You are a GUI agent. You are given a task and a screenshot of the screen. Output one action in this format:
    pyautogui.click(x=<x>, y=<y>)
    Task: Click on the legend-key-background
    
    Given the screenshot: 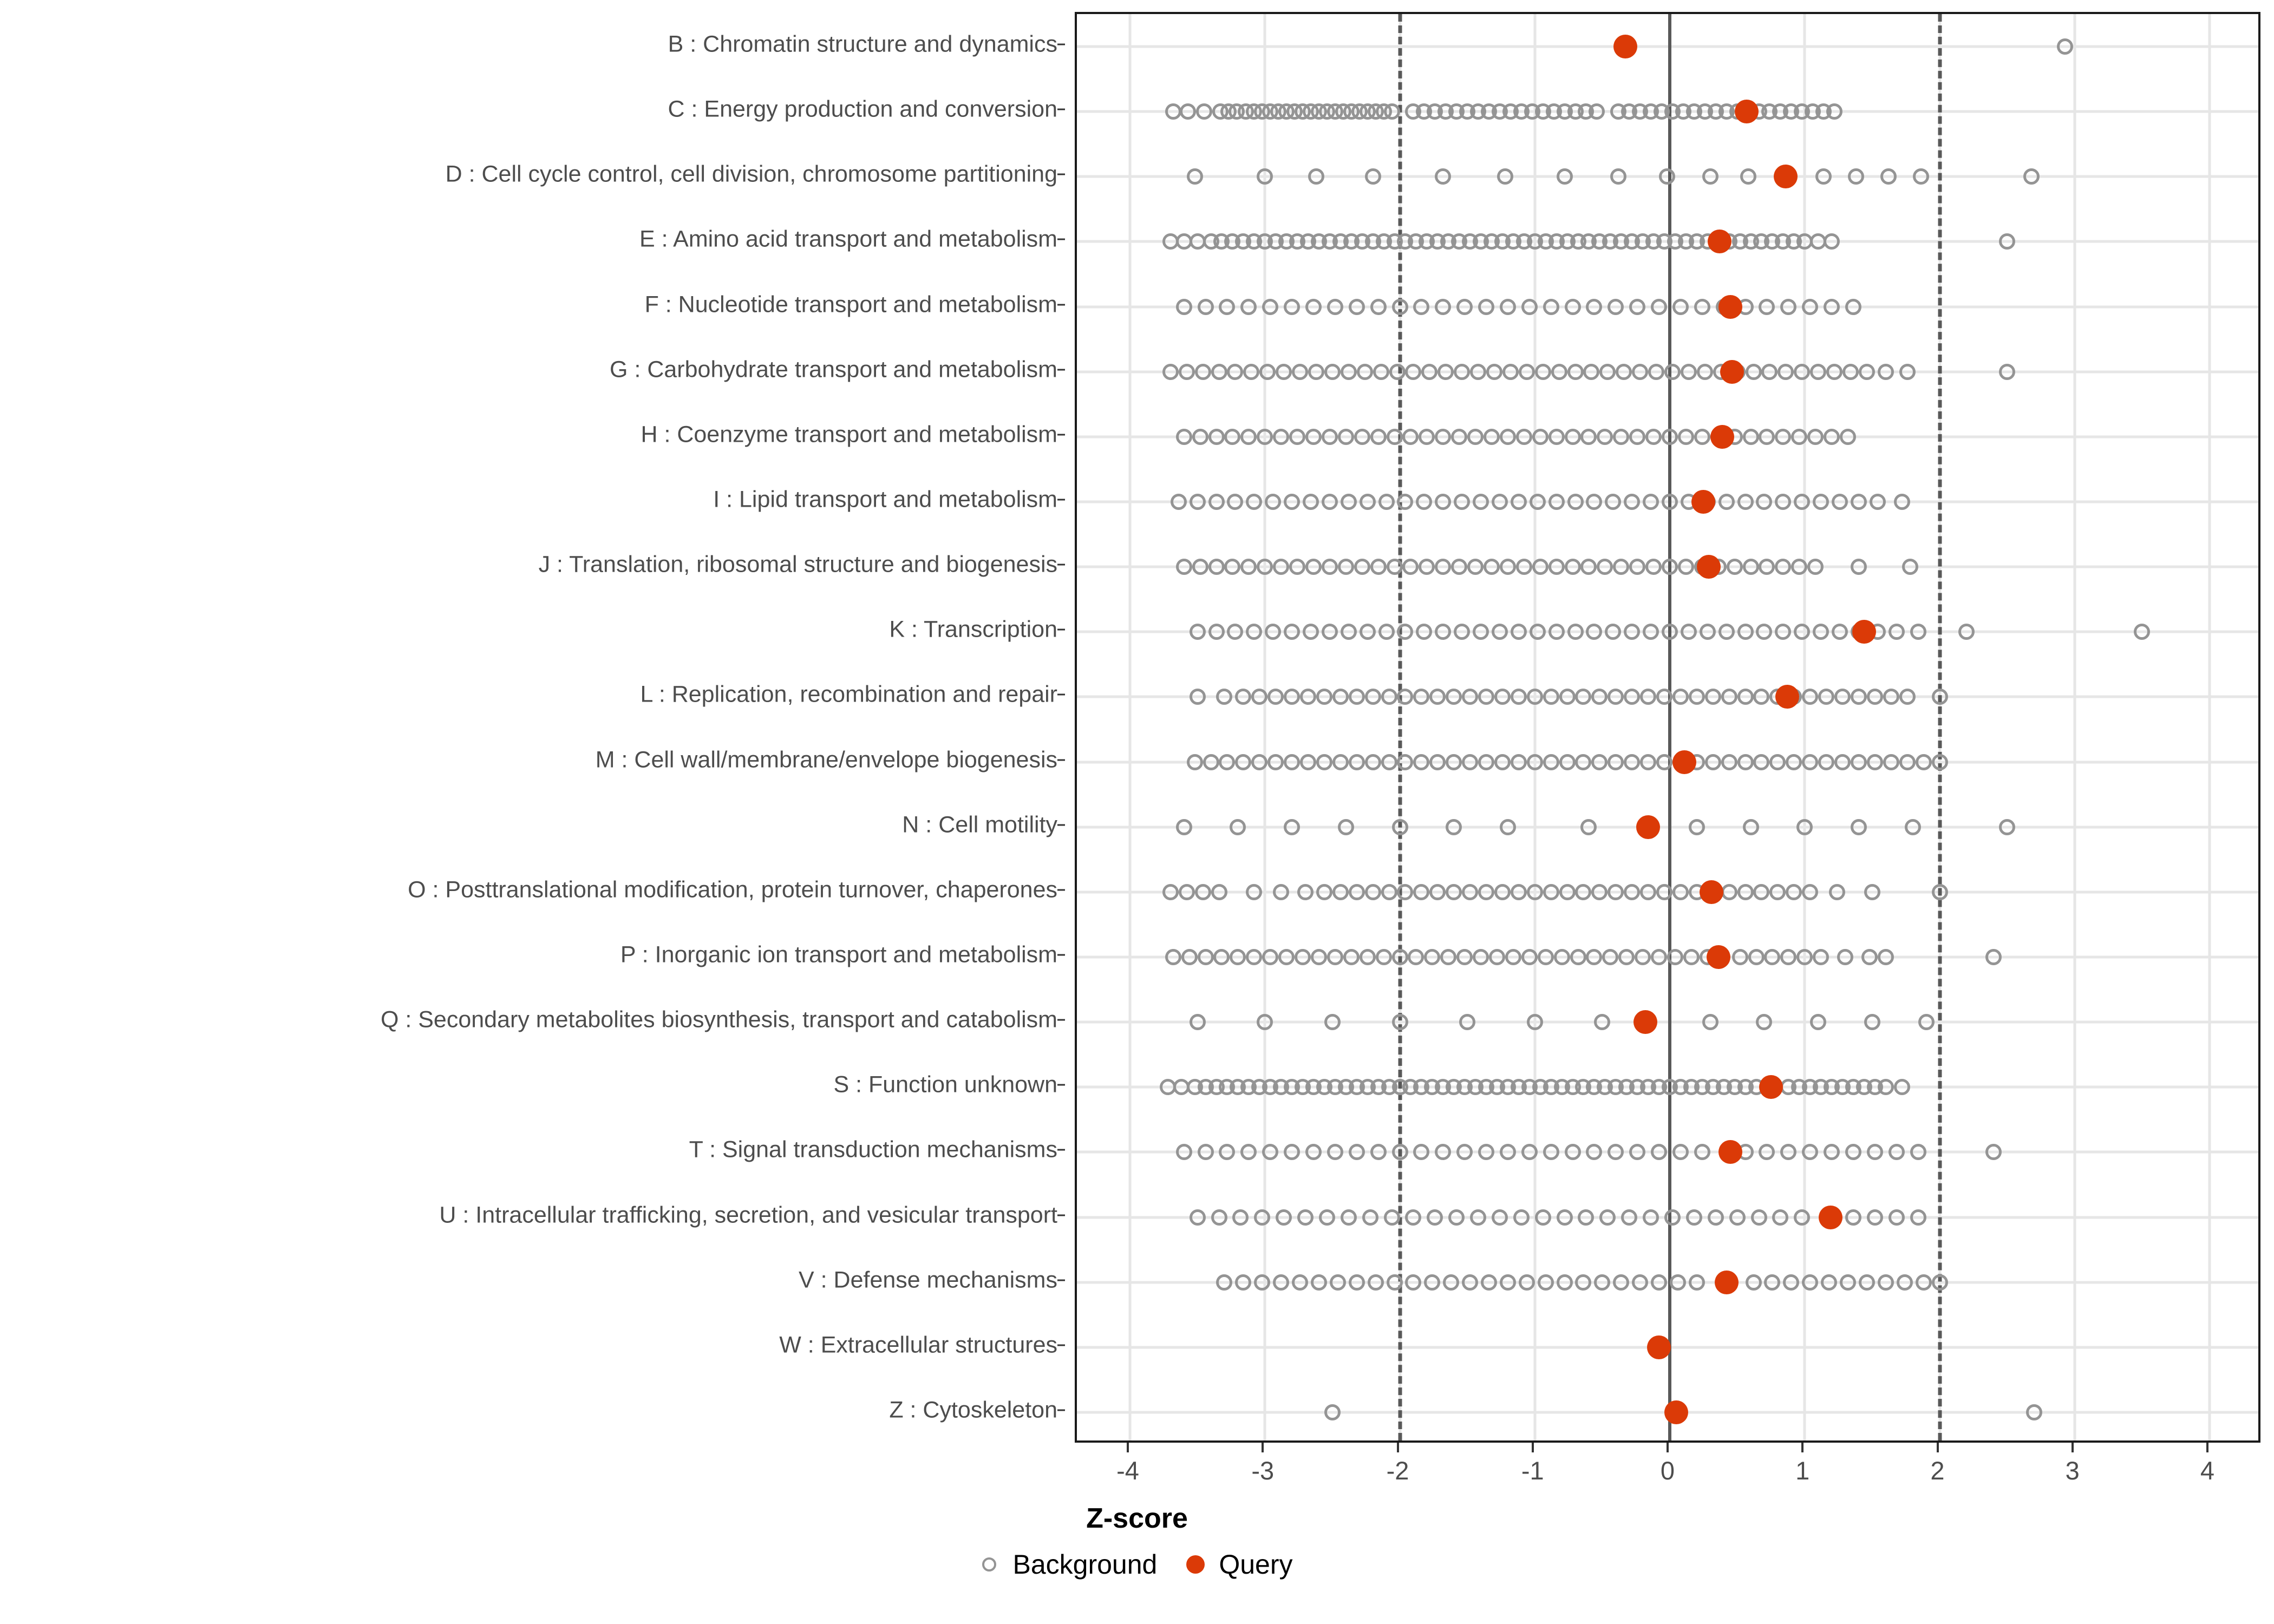 What is the action you would take?
    pyautogui.click(x=989, y=1564)
    